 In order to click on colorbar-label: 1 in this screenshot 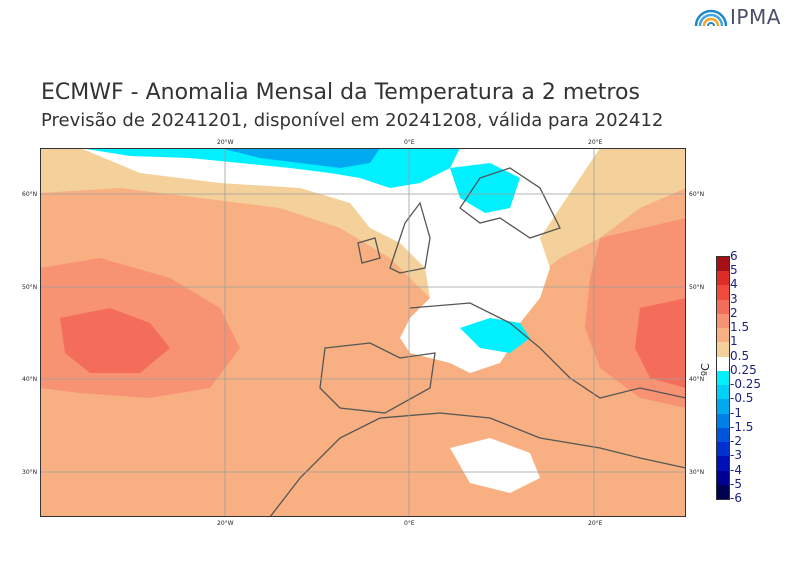, I will do `click(734, 341)`.